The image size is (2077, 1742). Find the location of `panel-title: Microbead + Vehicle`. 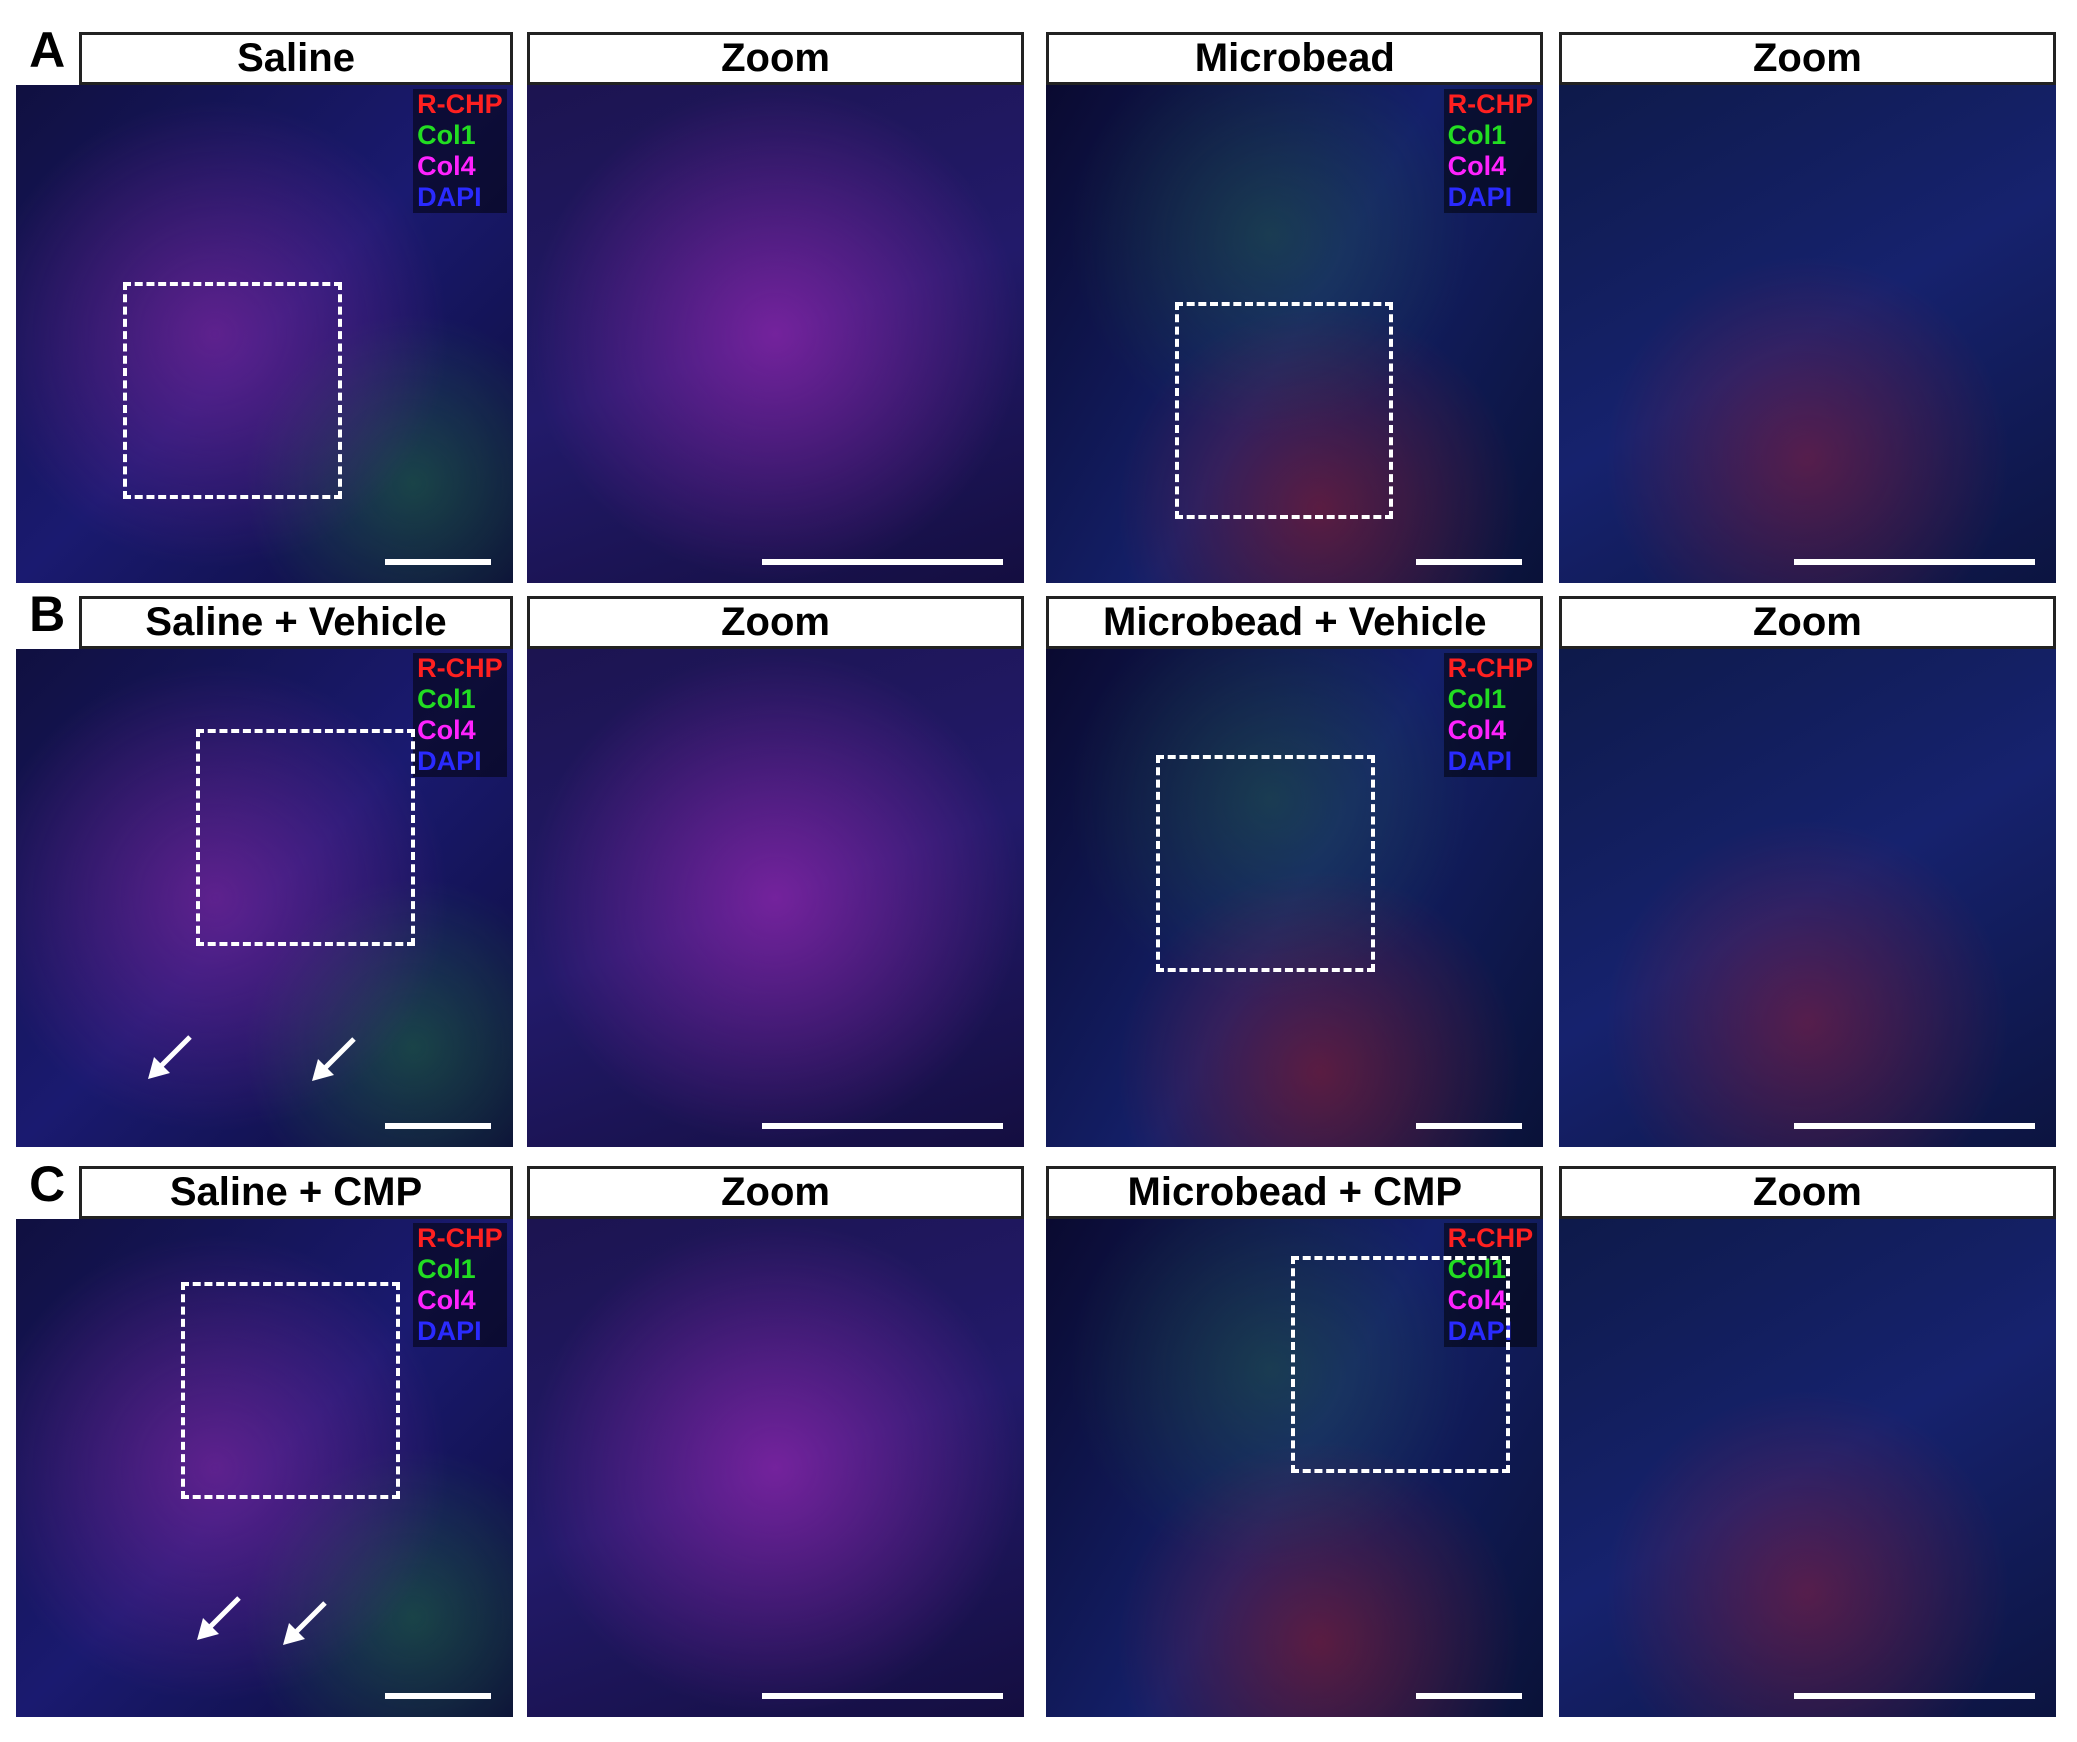

panel-title: Microbead + Vehicle is located at coordinates (1295, 623).